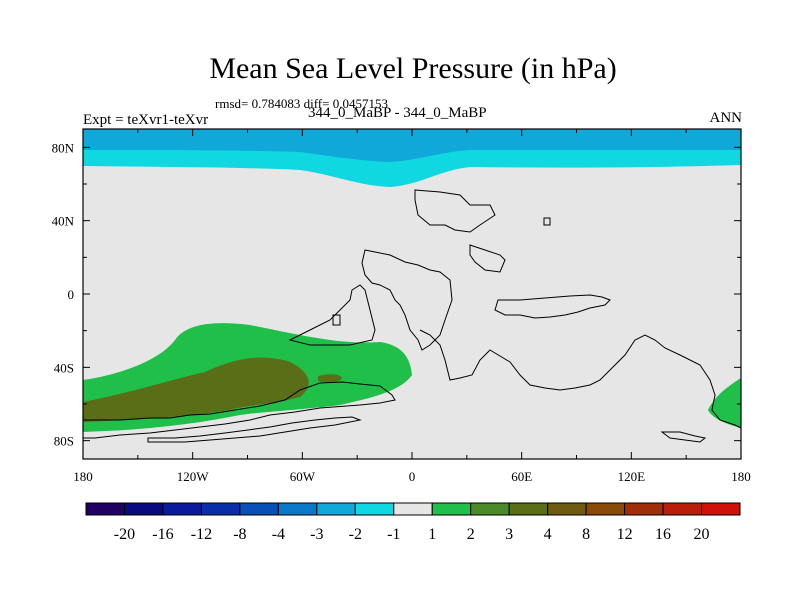 The height and width of the screenshot is (600, 800). What do you see at coordinates (586, 534) in the screenshot?
I see `colorbar-label: 8` at bounding box center [586, 534].